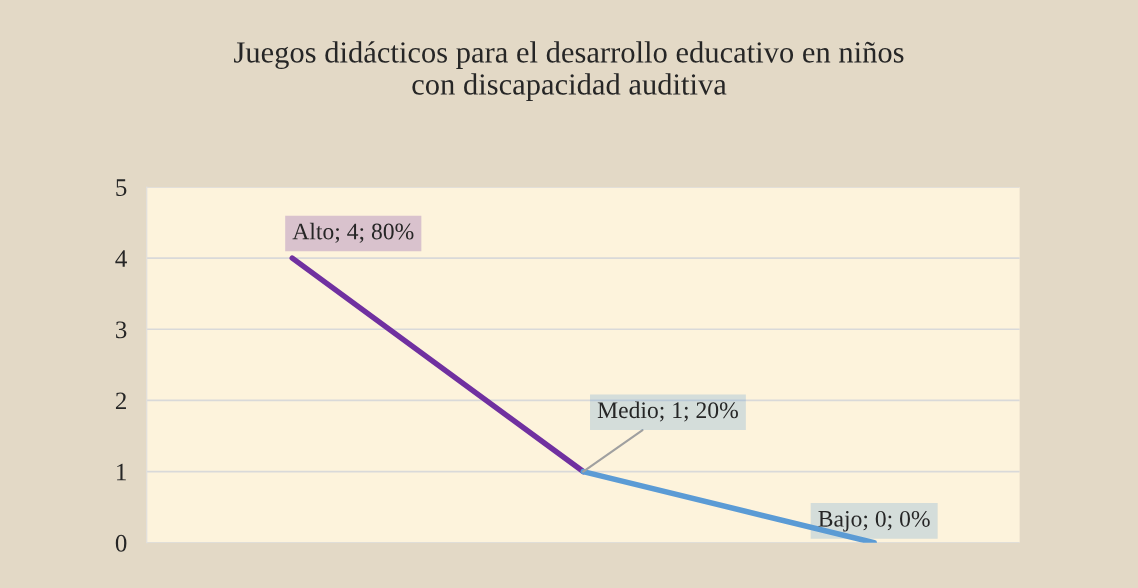 This screenshot has height=588, width=1138. What do you see at coordinates (353, 232) in the screenshot?
I see `data-label: Alto; 4; 80%` at bounding box center [353, 232].